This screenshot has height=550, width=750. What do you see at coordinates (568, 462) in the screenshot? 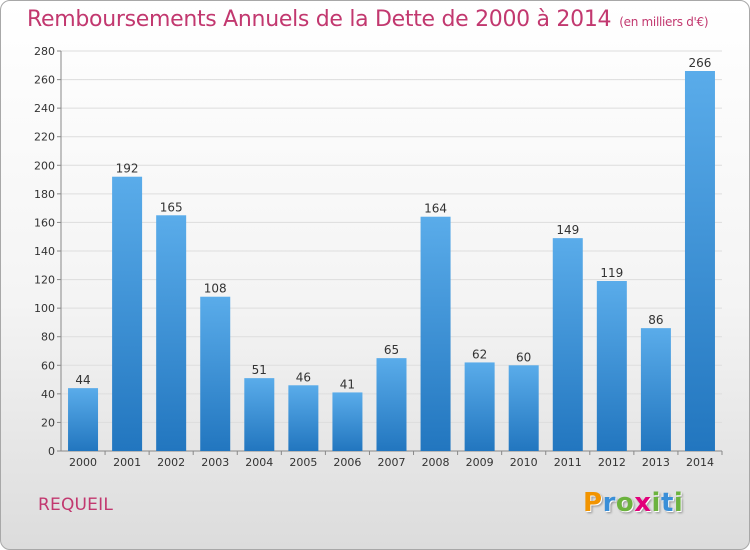
I see `x-tick-label-2011: 2011` at bounding box center [568, 462].